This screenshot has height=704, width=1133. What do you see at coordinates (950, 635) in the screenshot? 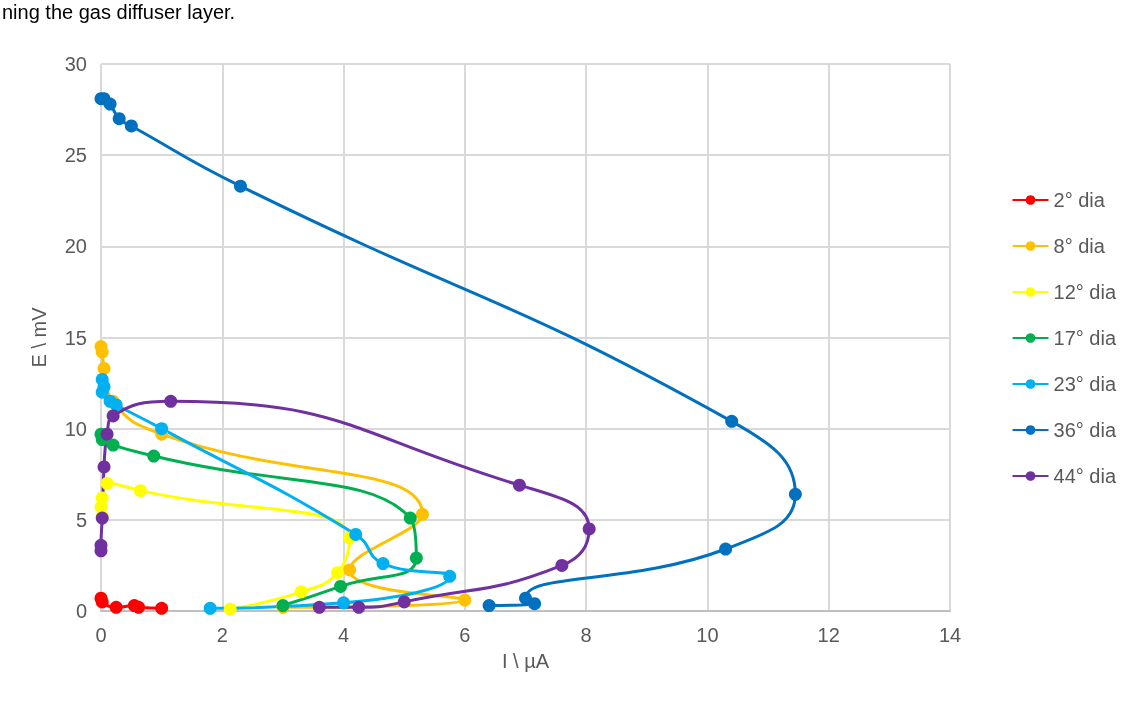
I see `x-tick-label: 14` at bounding box center [950, 635].